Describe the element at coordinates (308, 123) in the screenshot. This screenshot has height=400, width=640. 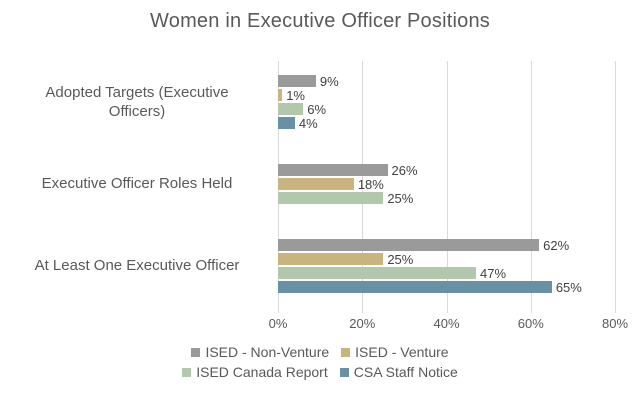
I see `bar-data-label: 4%` at that location.